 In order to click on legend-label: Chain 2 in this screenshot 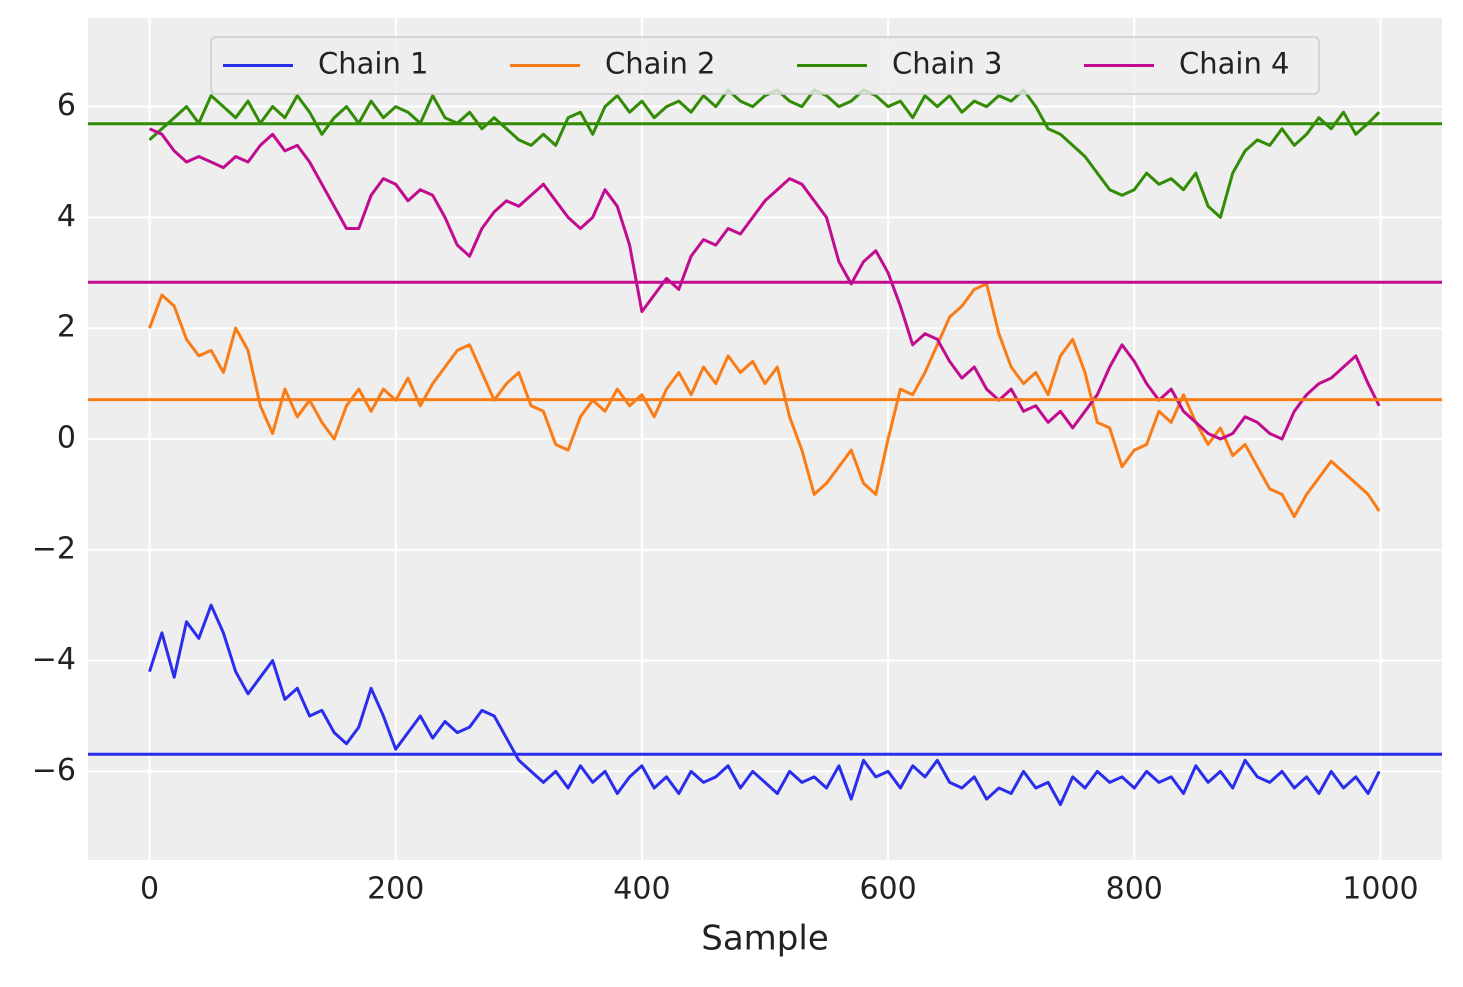, I will do `click(660, 64)`.